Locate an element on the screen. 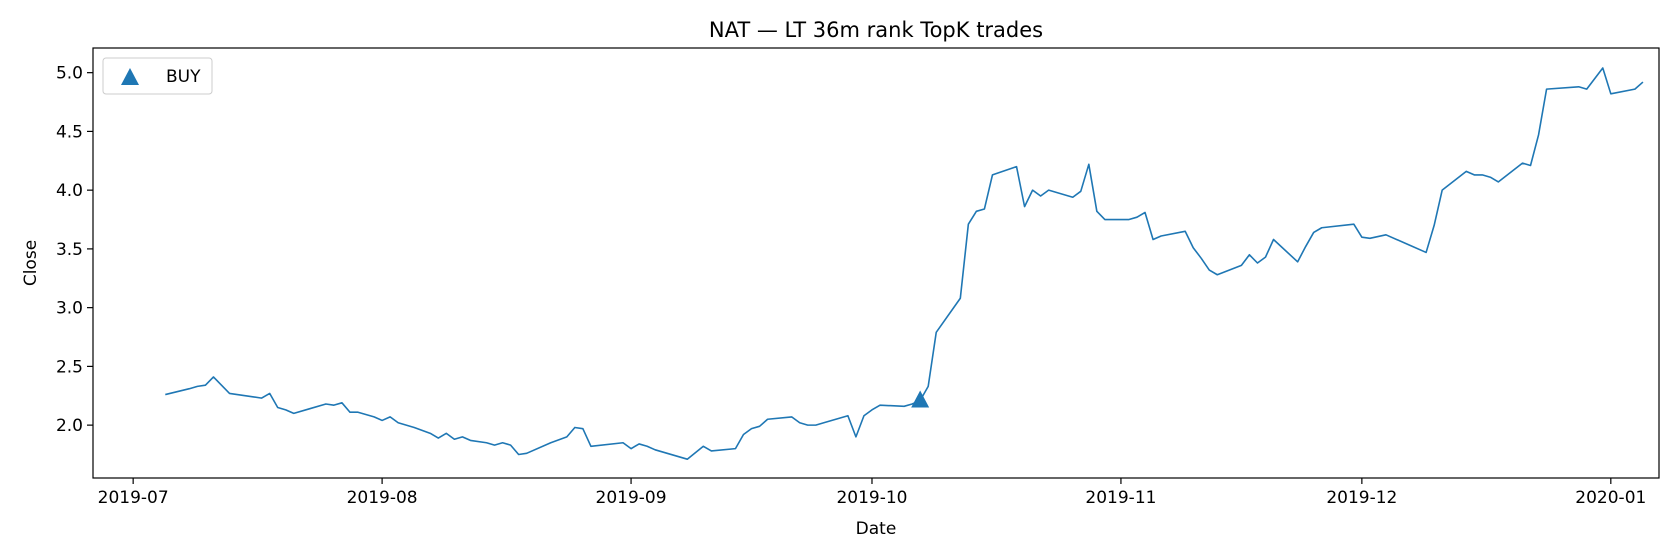 The image size is (1680, 560). y-tick-label: 2.0 is located at coordinates (69, 426).